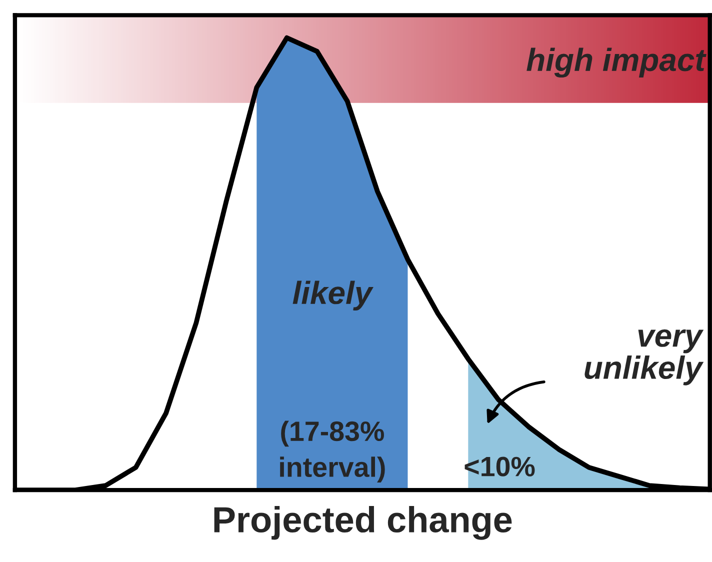 This screenshot has width=712, height=562. Describe the element at coordinates (332, 451) in the screenshot. I see `annotation: (17-83% interval)` at that location.